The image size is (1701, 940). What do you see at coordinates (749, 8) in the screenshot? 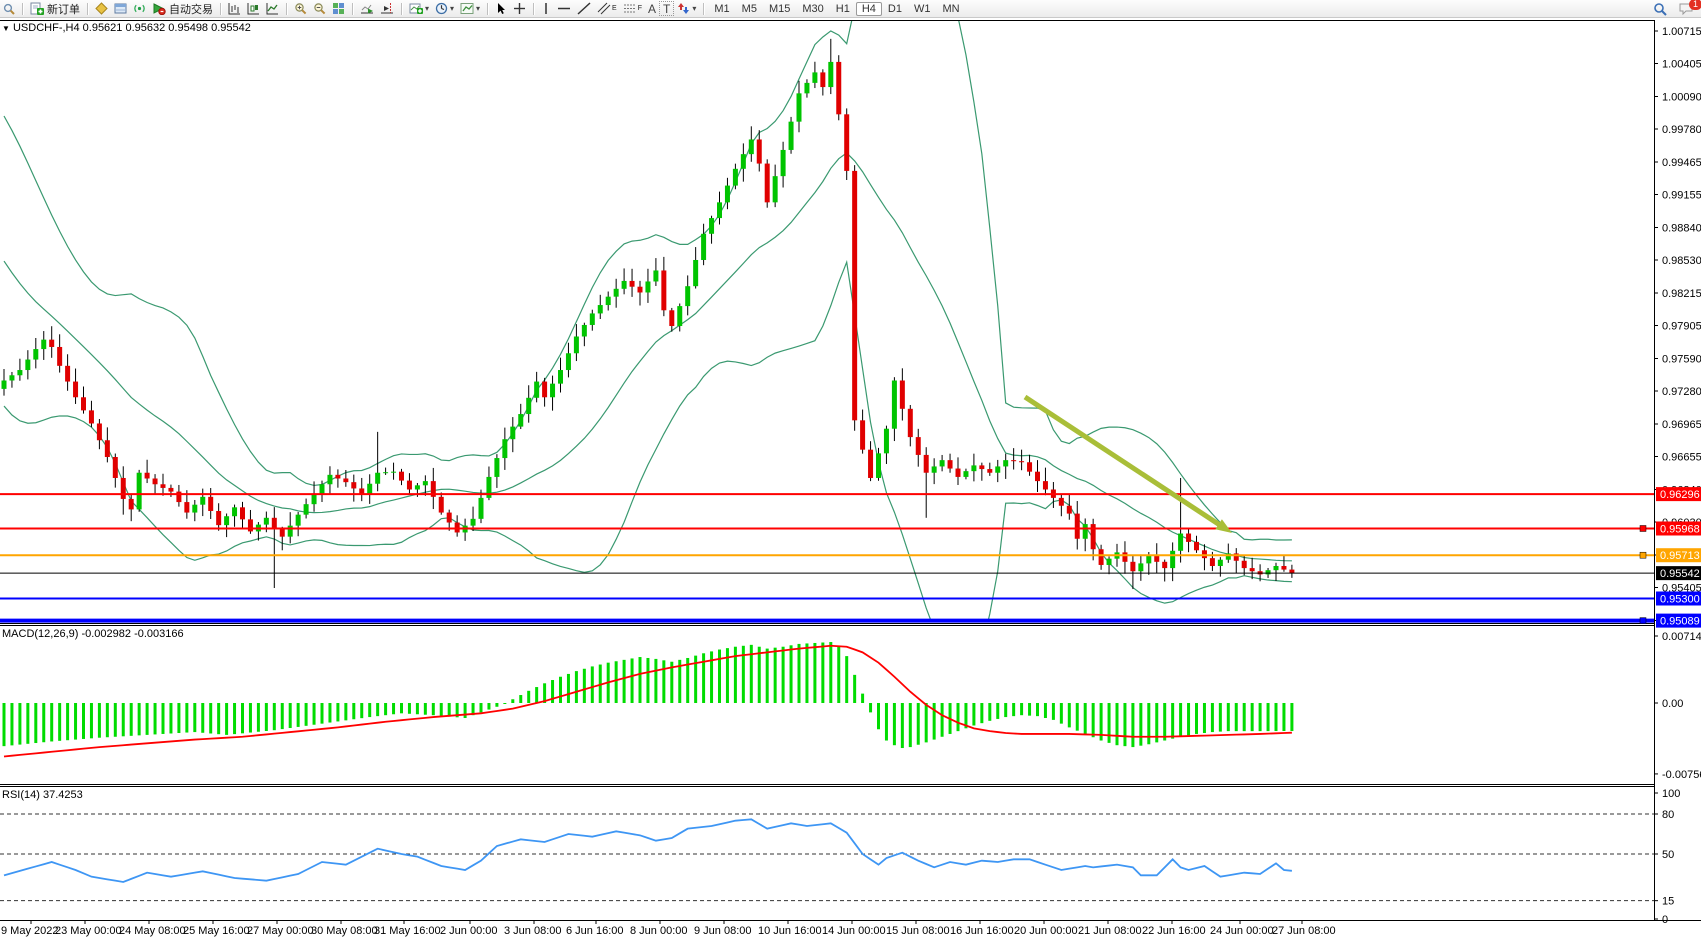
I see `timeframe-m5: M5` at bounding box center [749, 8].